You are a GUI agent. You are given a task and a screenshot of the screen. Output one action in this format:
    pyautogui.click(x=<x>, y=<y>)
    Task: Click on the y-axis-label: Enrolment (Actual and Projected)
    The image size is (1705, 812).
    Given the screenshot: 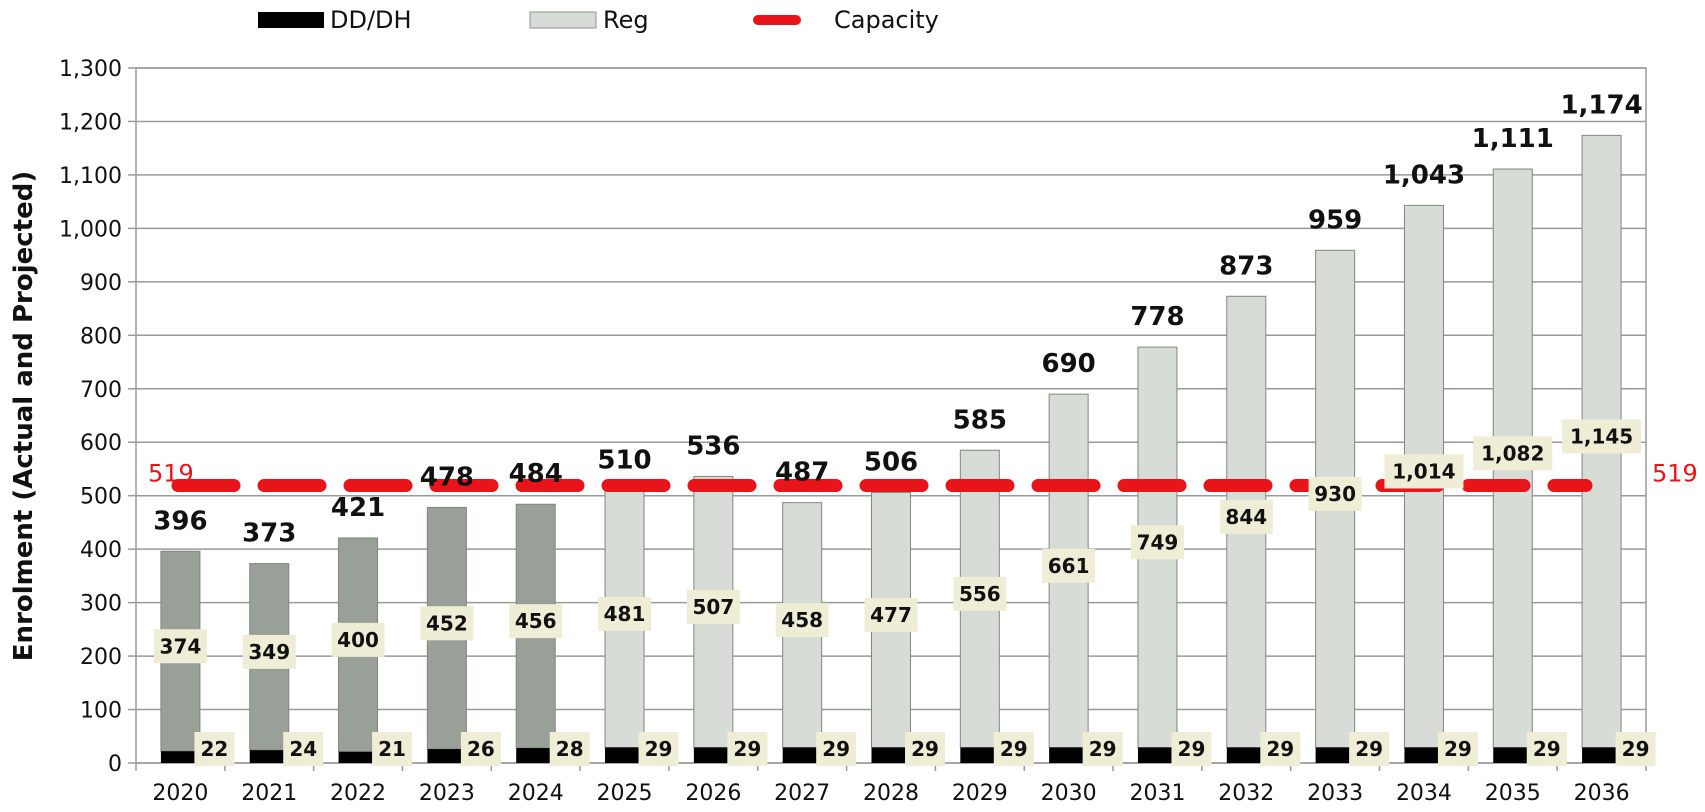 What is the action you would take?
    pyautogui.click(x=24, y=416)
    